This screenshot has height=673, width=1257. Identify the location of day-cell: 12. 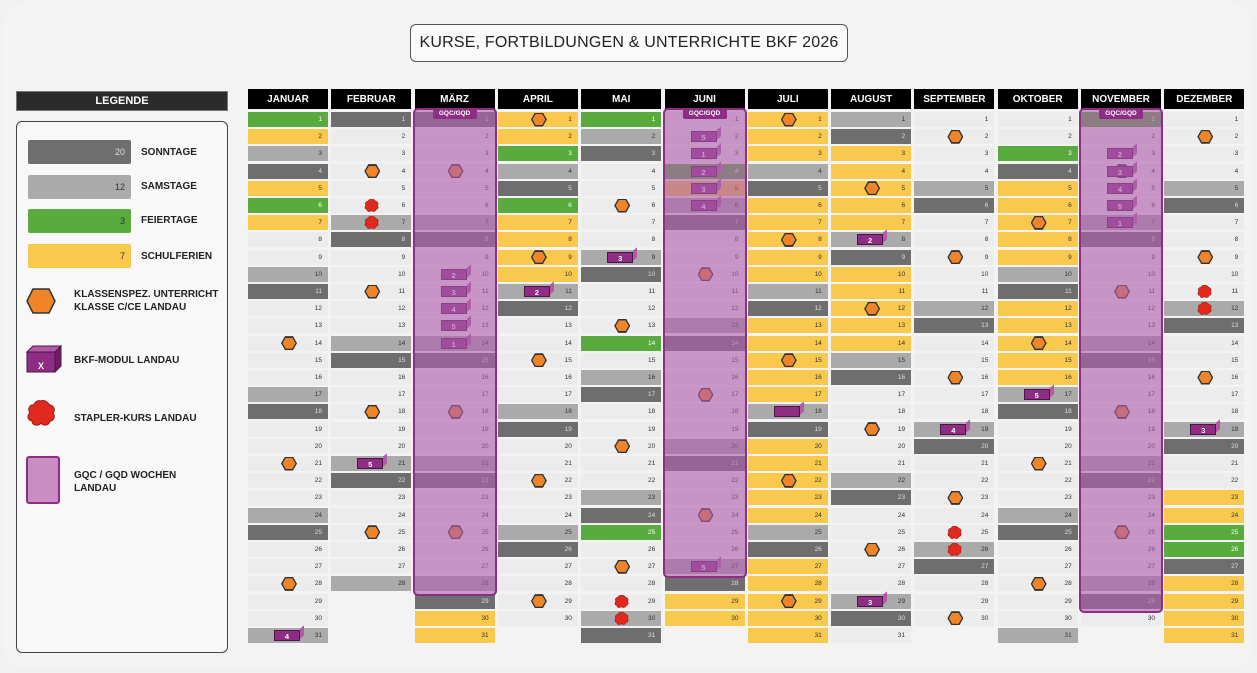
(537, 309).